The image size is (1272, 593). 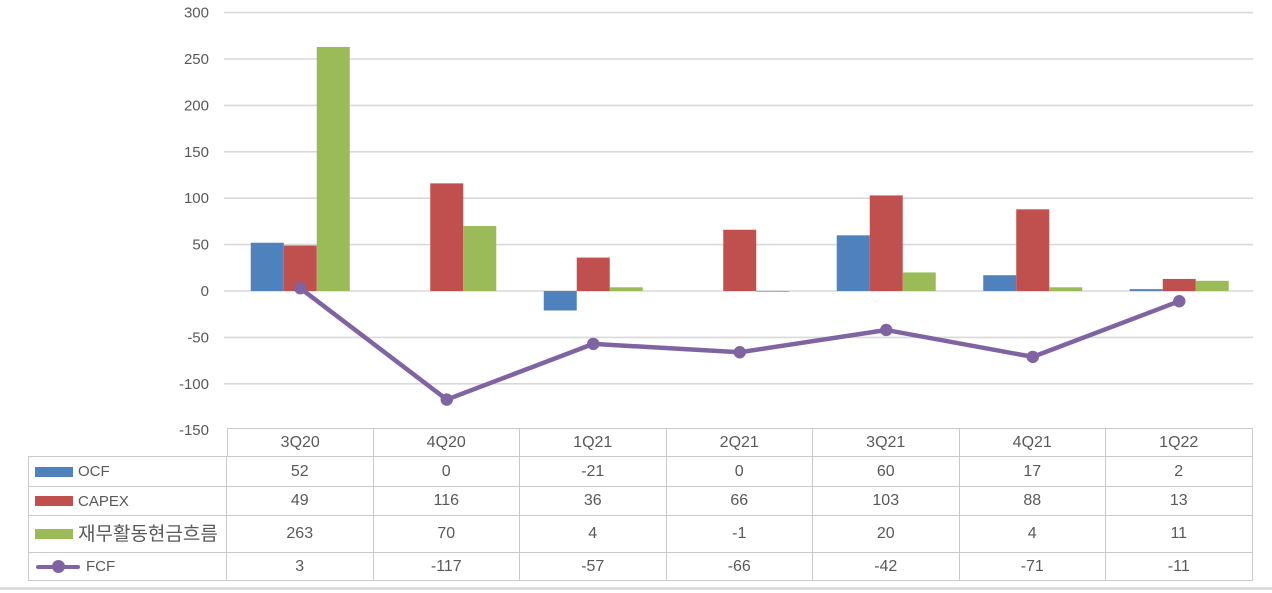 I want to click on legend-item-재무활동현금흐름: 재무활동현금흐름, so click(x=127, y=533).